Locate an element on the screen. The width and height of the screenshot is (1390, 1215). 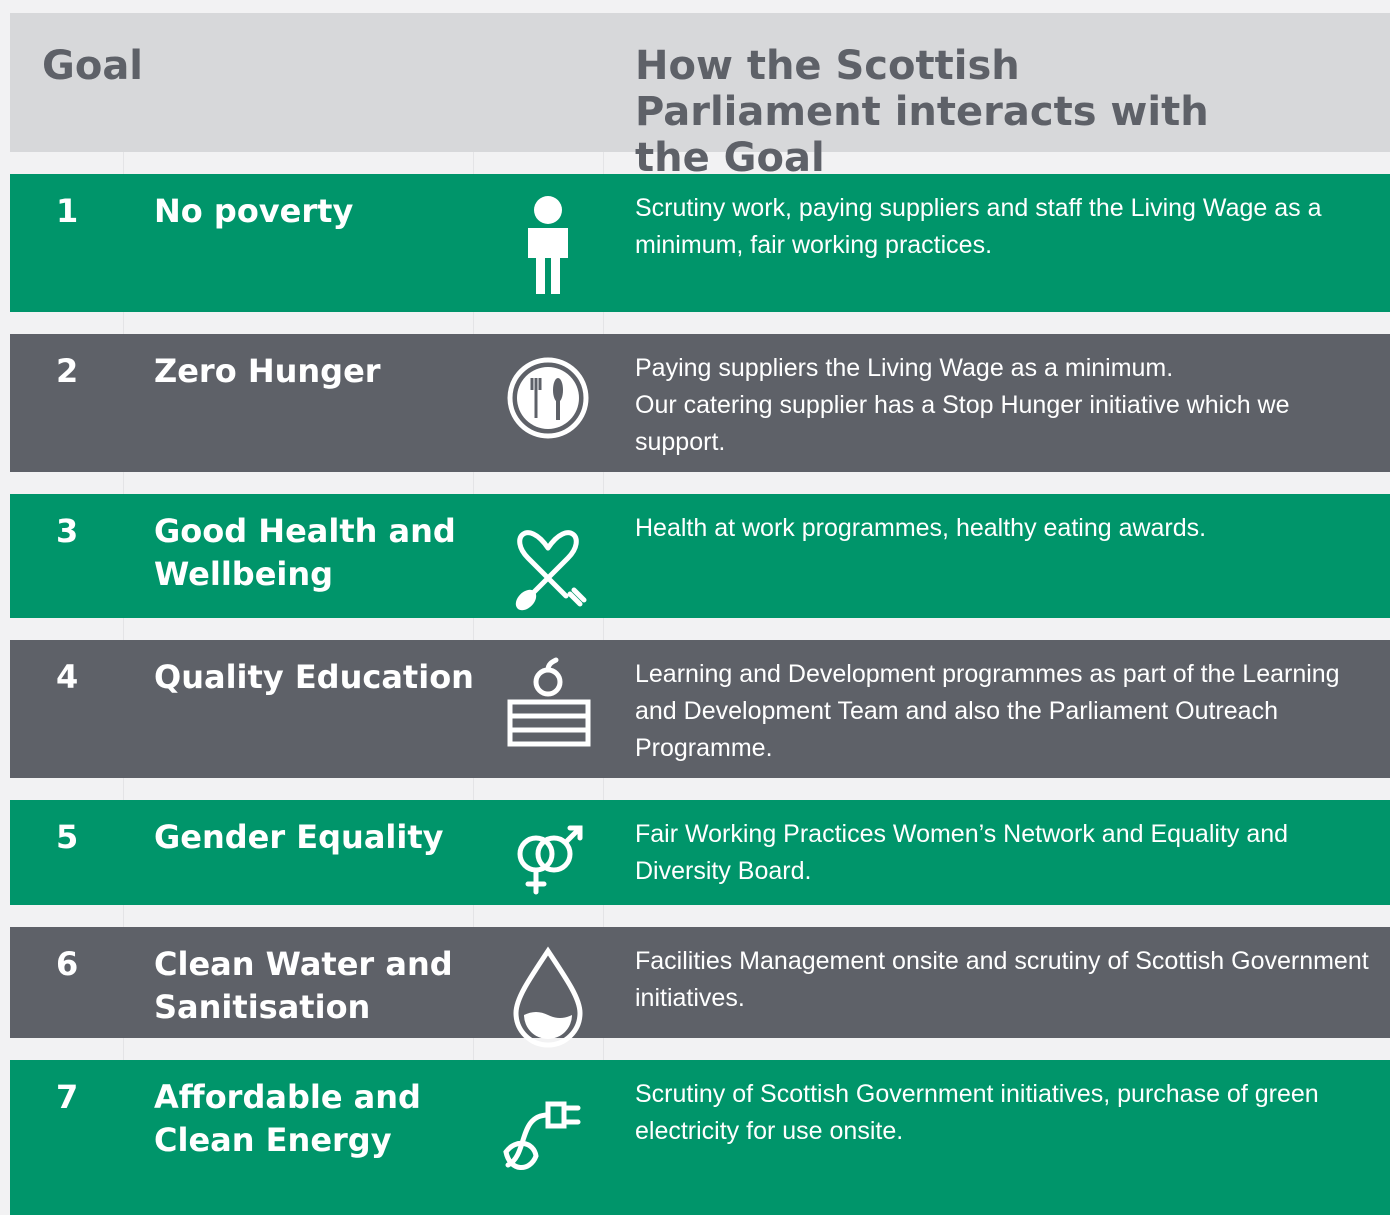
goal-name: Affordable and Clean Energy is located at coordinates (287, 1118).